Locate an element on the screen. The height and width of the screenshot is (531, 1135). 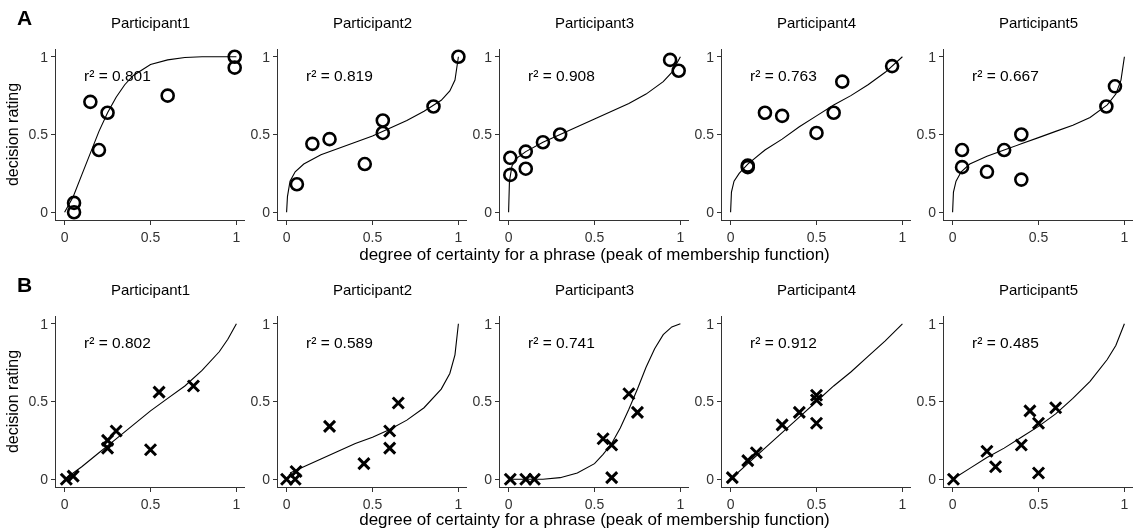
annotation: r² = 0.589 is located at coordinates (339, 342).